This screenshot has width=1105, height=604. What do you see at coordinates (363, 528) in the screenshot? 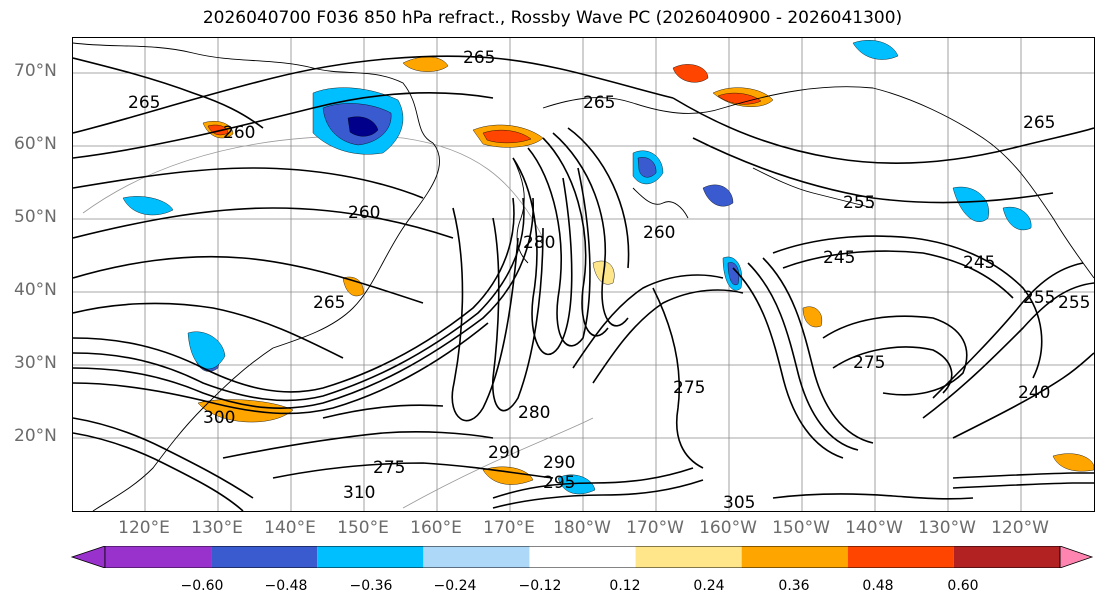
I see `lon-label-150e: 150°E` at bounding box center [363, 528].